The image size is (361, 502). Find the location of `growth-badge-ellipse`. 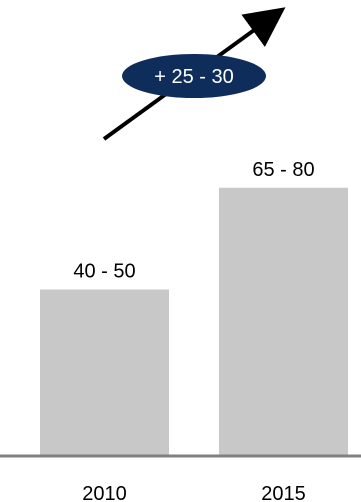

growth-badge-ellipse is located at coordinates (194, 76).